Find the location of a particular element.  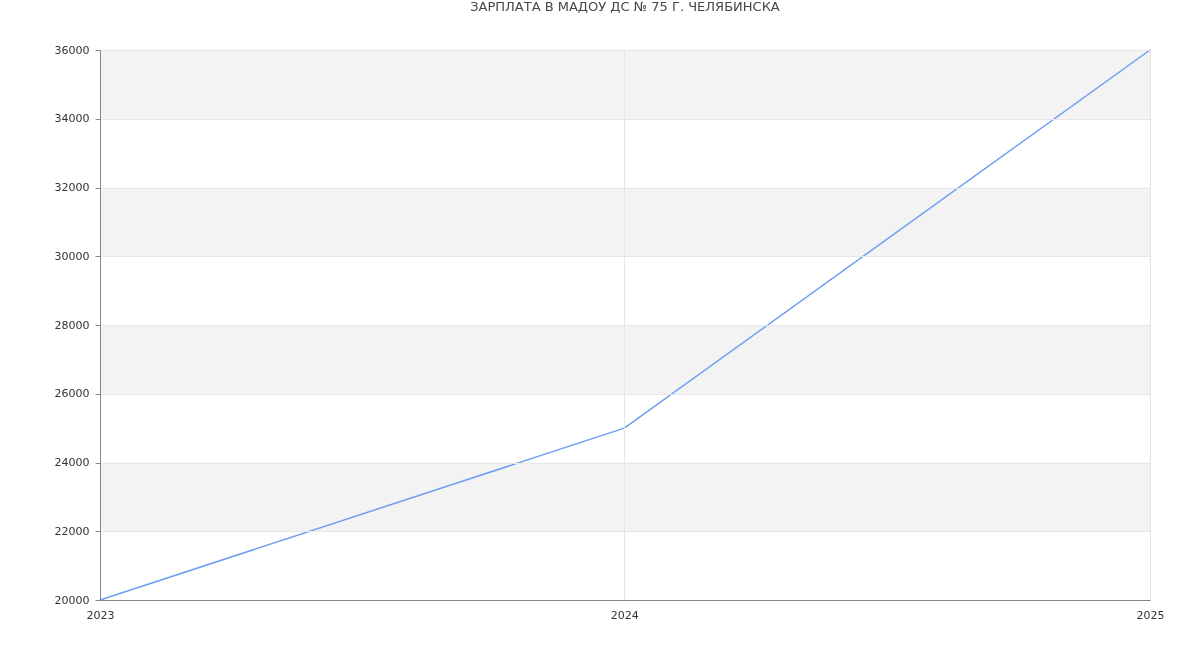

x-tick-label: 2024 is located at coordinates (624, 615).